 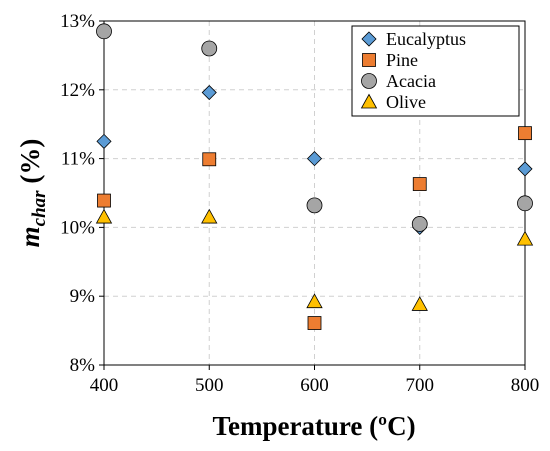 What do you see at coordinates (30, 236) in the screenshot?
I see `y-axis-title-main: m` at bounding box center [30, 236].